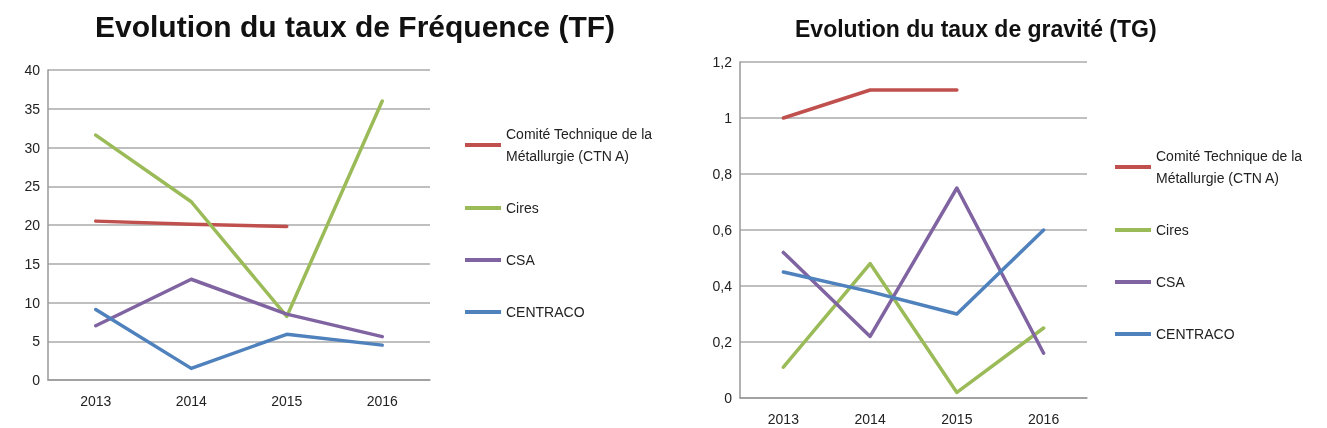  I want to click on y-tick-label: 40, so click(32, 70).